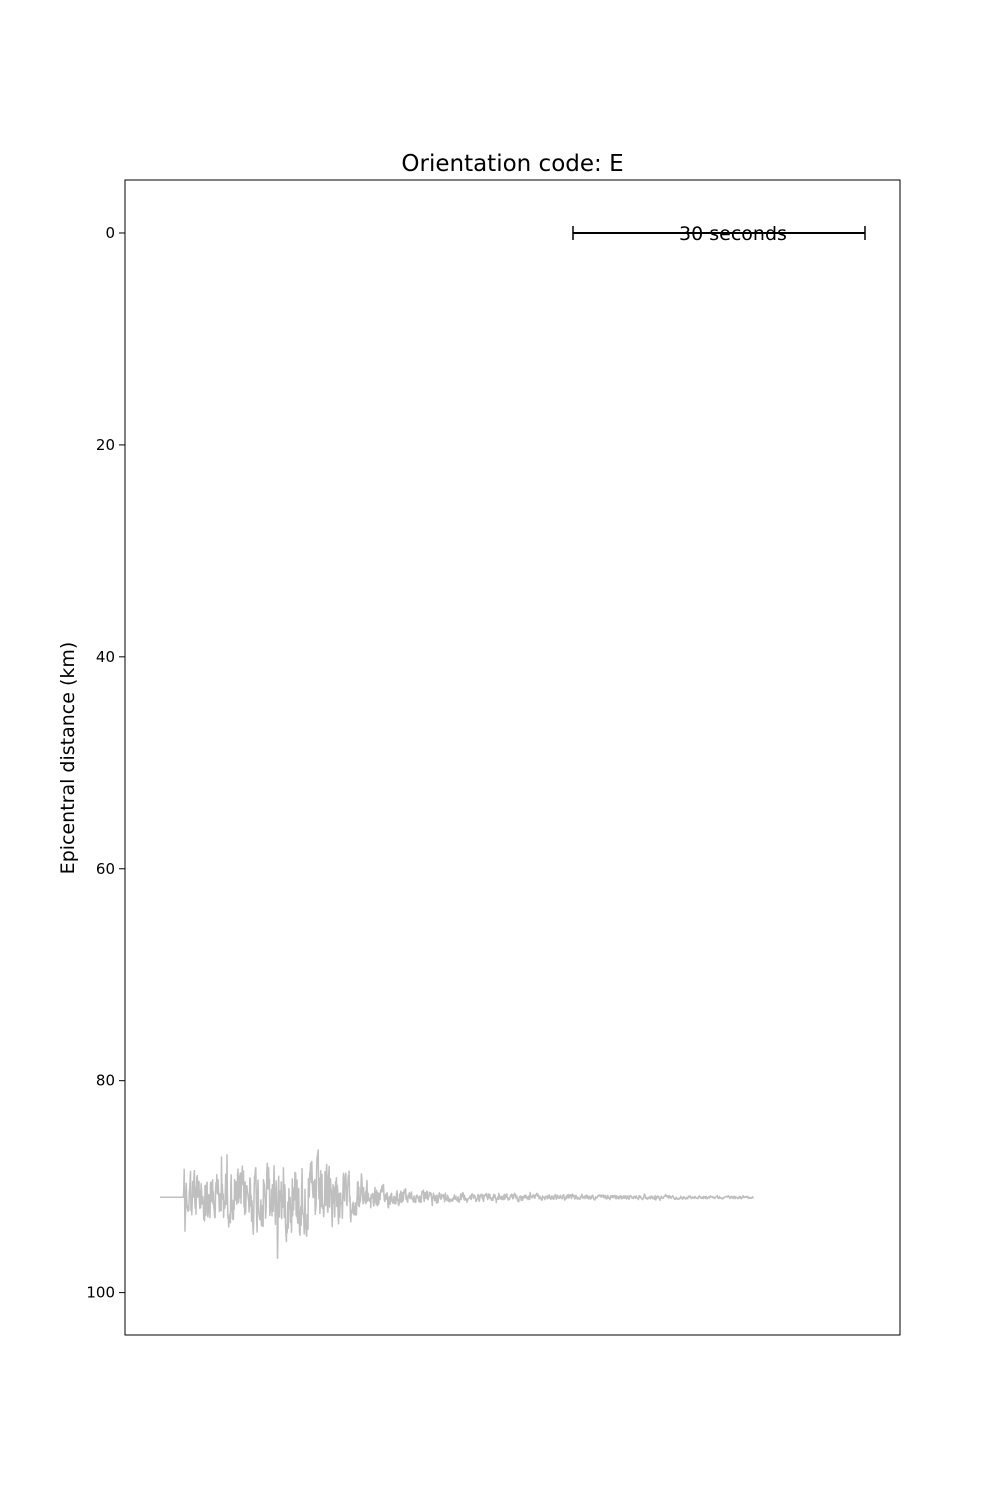 The height and width of the screenshot is (1500, 1000). Describe the element at coordinates (512, 164) in the screenshot. I see `chart-title: Orientation code: E` at that location.